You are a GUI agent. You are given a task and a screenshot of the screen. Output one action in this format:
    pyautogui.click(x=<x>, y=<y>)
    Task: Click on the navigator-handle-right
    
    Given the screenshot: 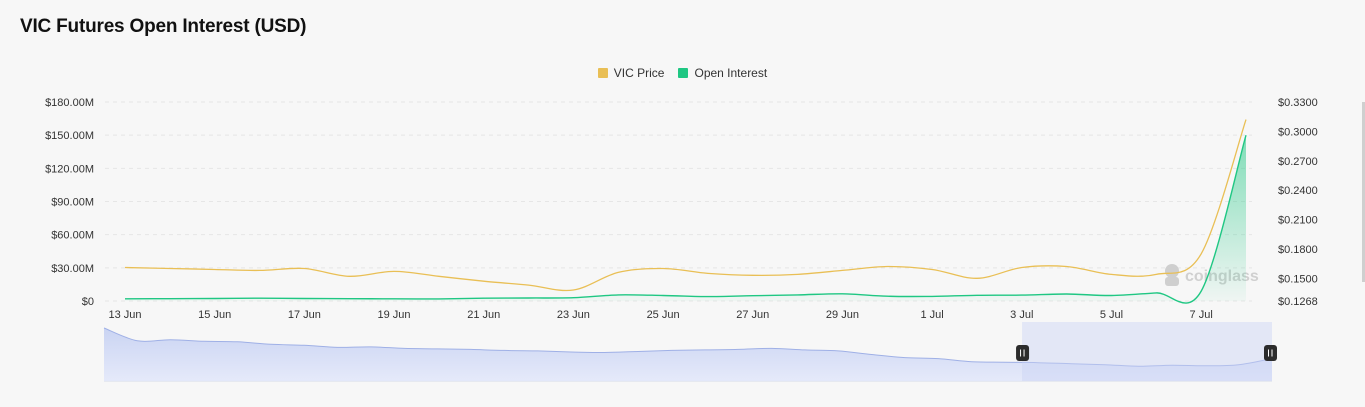 What is the action you would take?
    pyautogui.click(x=1270, y=353)
    